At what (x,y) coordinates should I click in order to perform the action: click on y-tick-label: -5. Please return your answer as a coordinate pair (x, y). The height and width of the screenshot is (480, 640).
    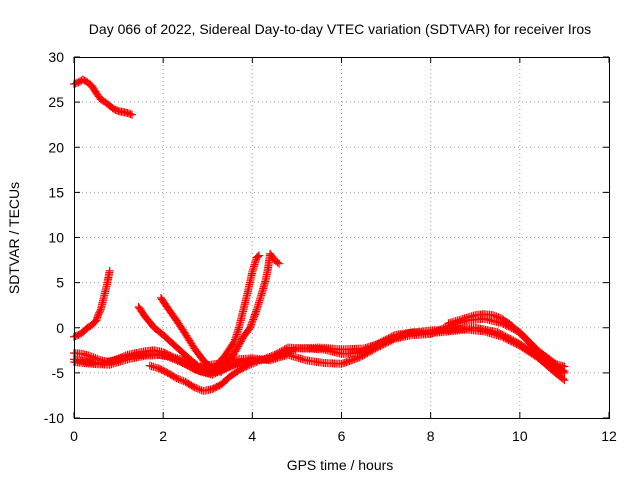
    Looking at the image, I should click on (58, 373).